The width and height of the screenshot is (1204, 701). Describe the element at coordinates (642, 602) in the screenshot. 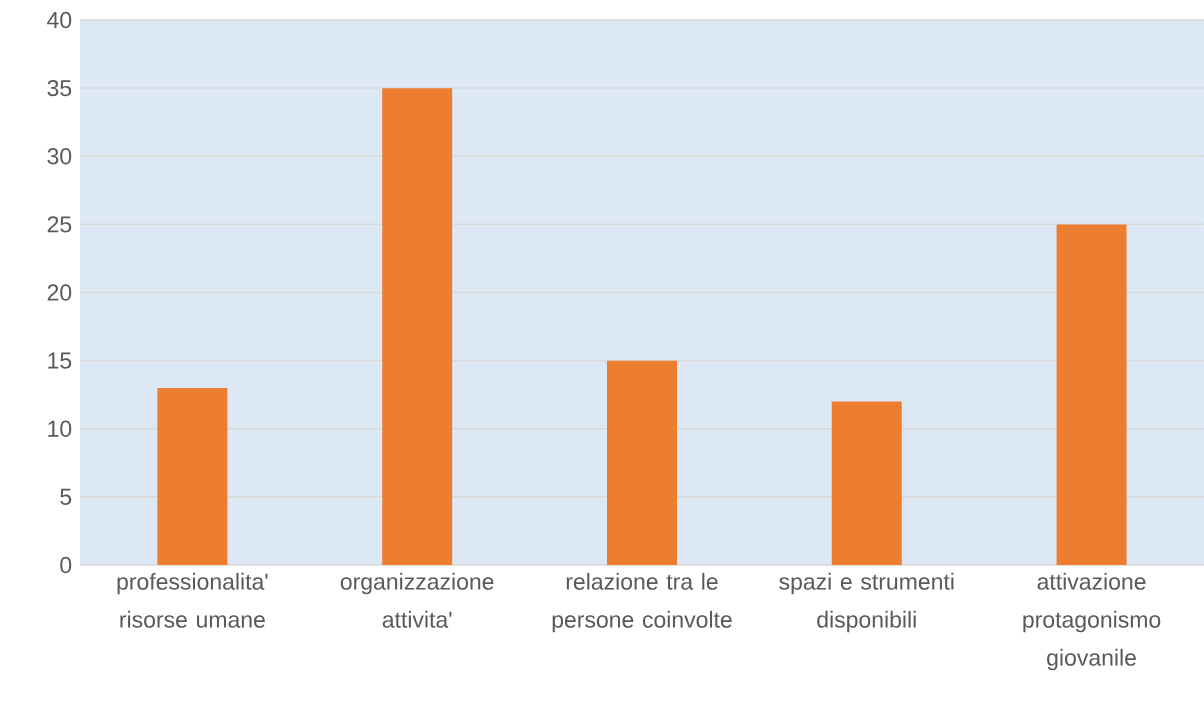

I see `x-tick-label: relazione tra le persone coinvolte` at that location.